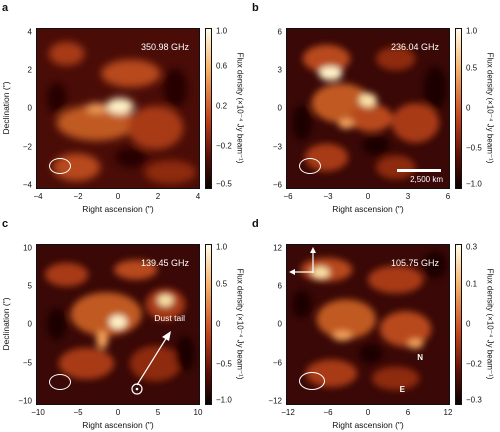 The height and width of the screenshot is (432, 500). Describe the element at coordinates (472, 284) in the screenshot. I see `colorbar-tick: 0.1` at that location.